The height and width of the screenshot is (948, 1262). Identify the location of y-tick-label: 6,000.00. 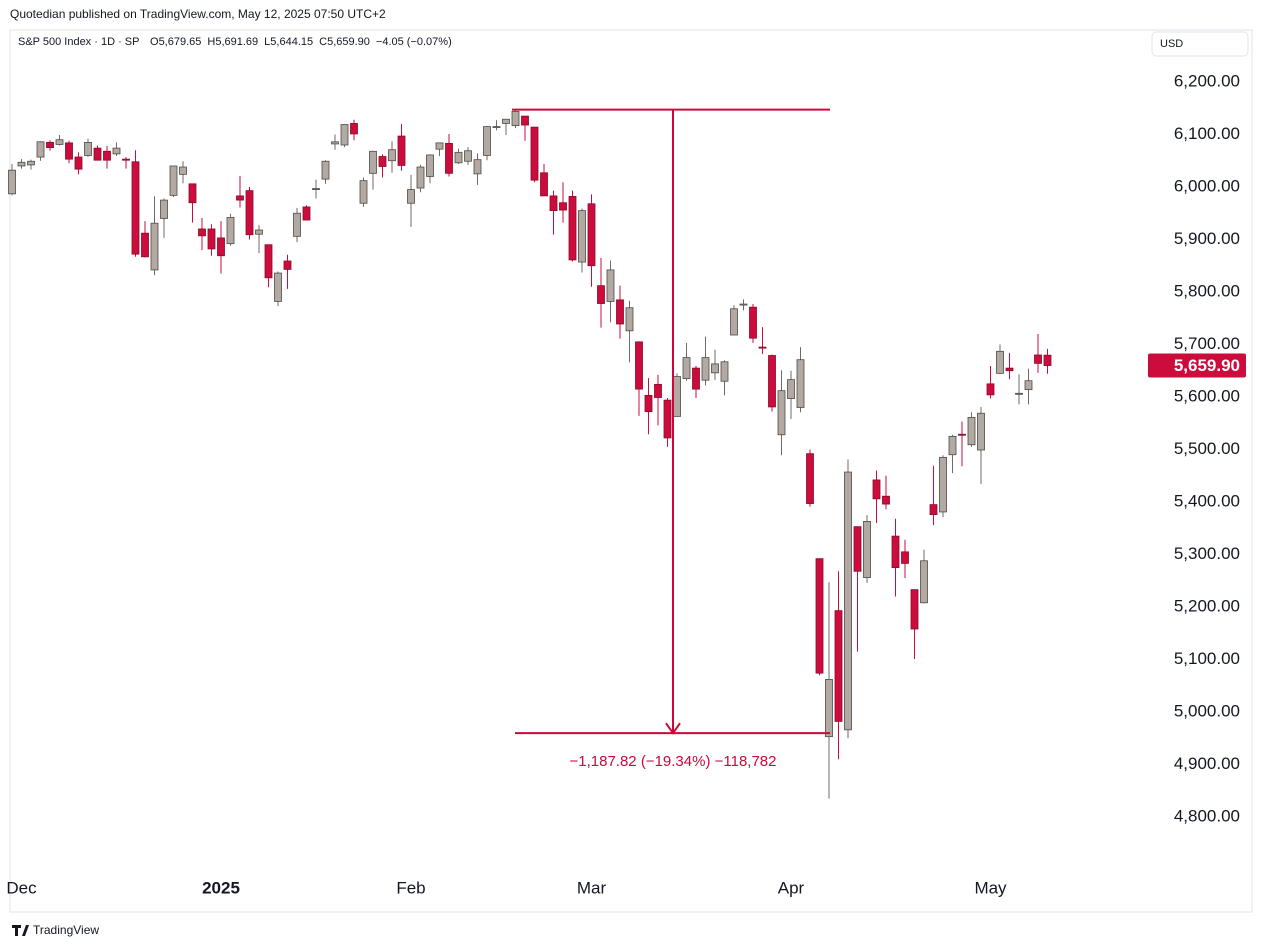
(1207, 185).